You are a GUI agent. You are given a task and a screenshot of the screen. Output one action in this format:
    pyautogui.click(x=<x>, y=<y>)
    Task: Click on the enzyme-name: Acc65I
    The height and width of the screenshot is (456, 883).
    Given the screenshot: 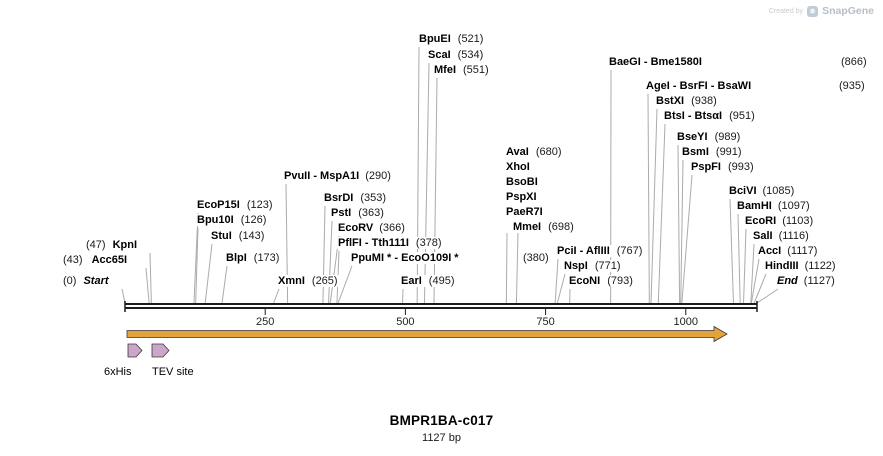 What is the action you would take?
    pyautogui.click(x=109, y=260)
    